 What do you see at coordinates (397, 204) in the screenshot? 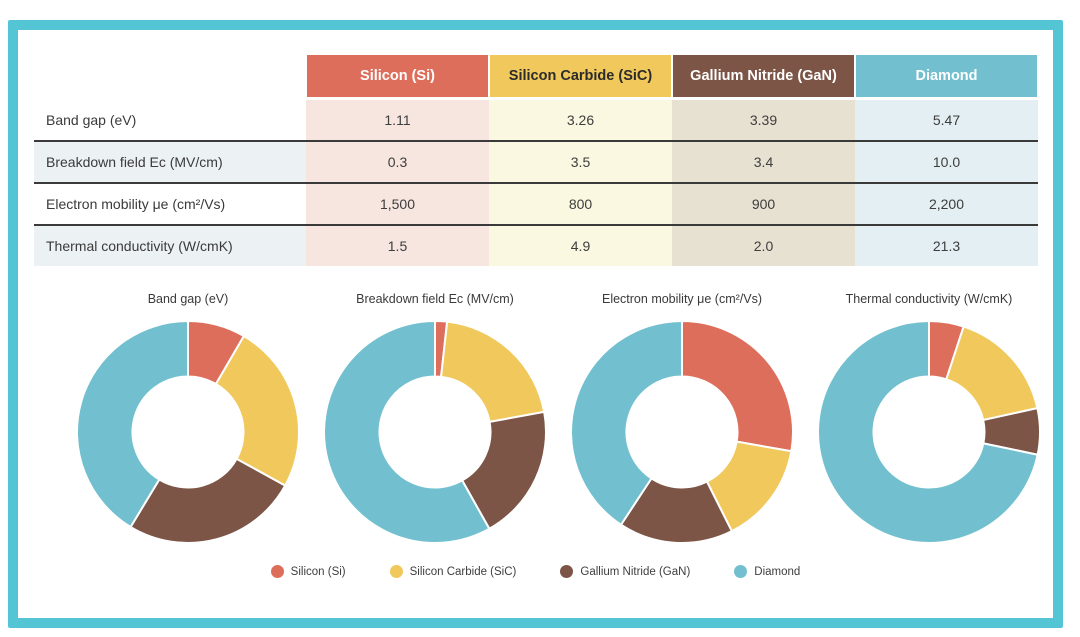
I see `table-cell: 1,500` at bounding box center [397, 204].